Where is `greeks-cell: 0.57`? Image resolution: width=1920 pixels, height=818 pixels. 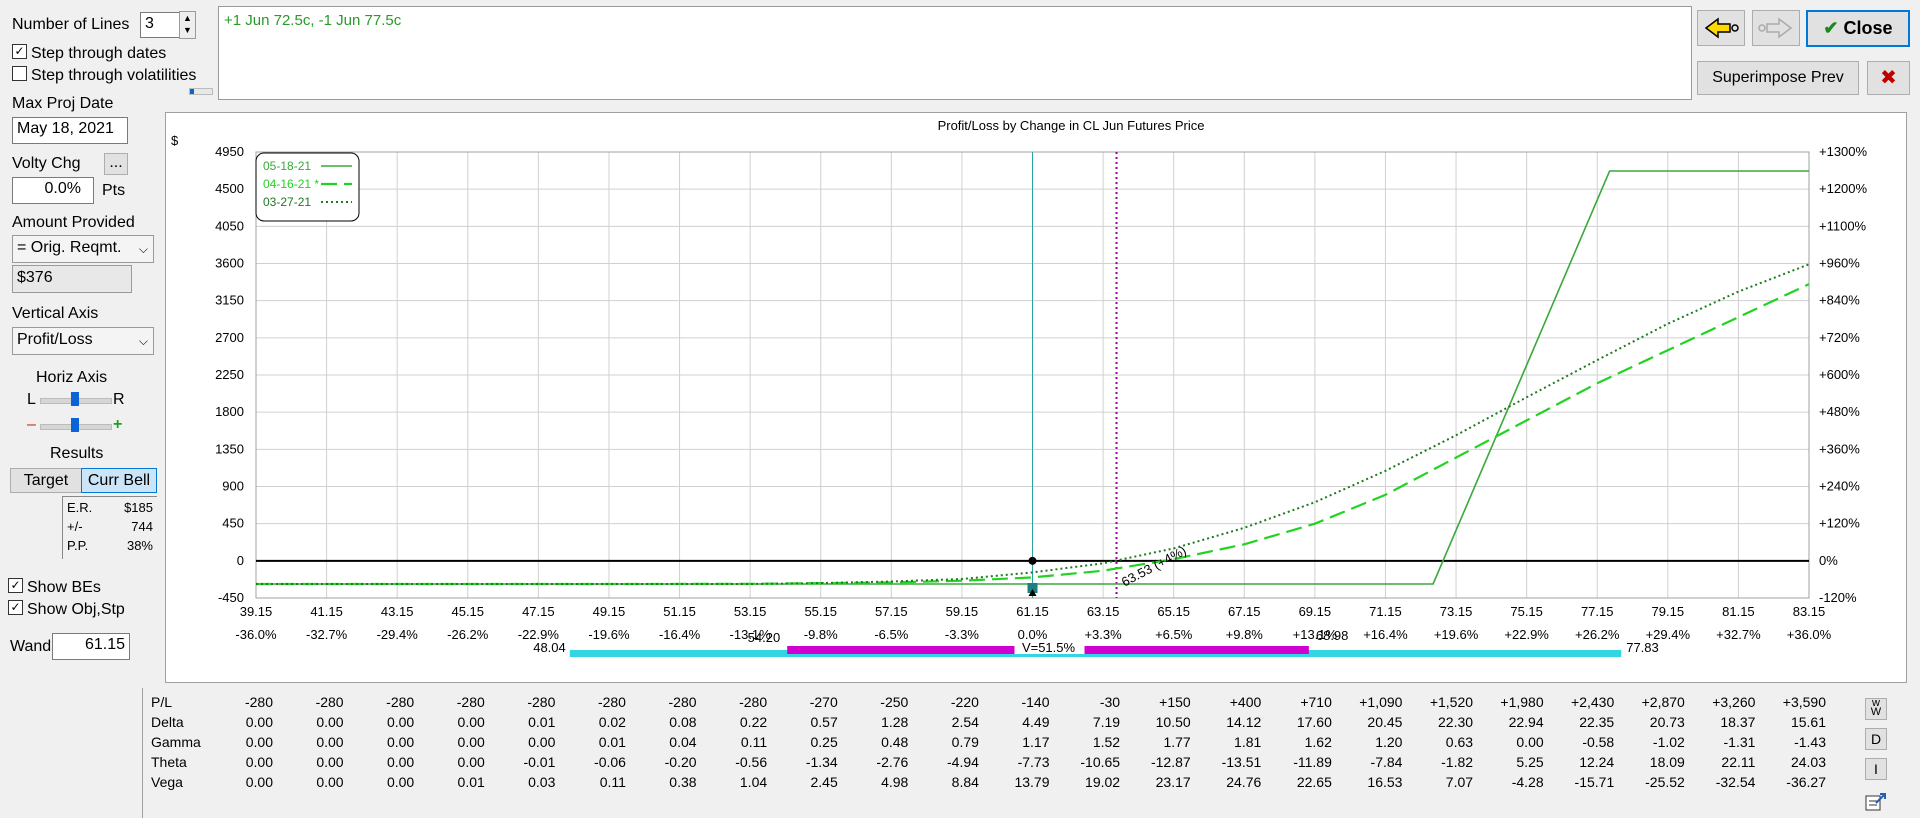
greeks-cell: 0.57 is located at coordinates (824, 722).